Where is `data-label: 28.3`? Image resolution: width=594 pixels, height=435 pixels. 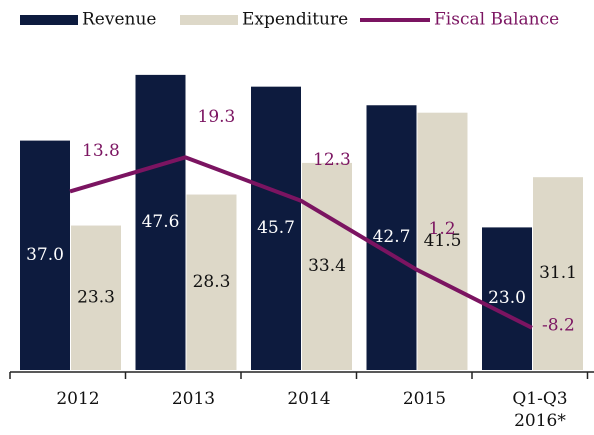 data-label: 28.3 is located at coordinates (212, 282).